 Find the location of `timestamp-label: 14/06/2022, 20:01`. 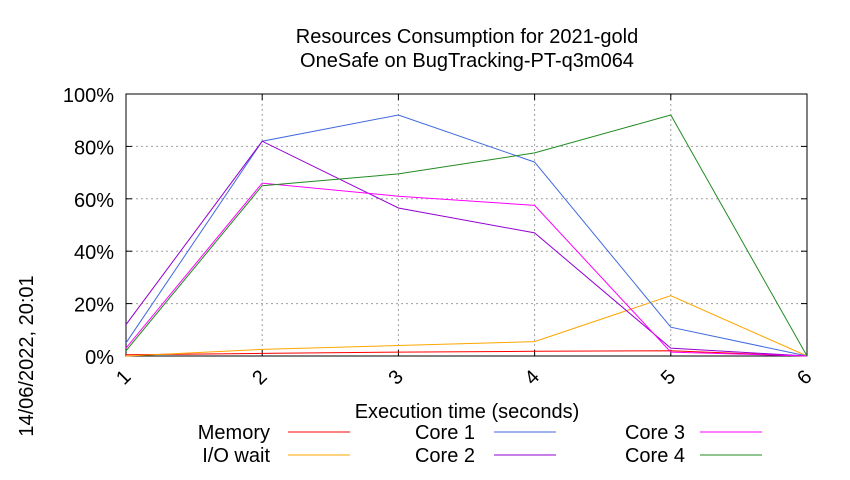

timestamp-label: 14/06/2022, 20:01 is located at coordinates (27, 355).